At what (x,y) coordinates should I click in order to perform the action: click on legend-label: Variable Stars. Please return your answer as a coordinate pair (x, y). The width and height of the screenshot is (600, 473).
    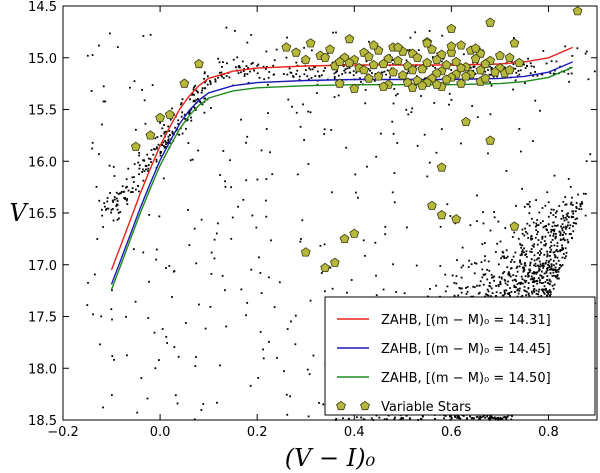
    Looking at the image, I should click on (426, 407).